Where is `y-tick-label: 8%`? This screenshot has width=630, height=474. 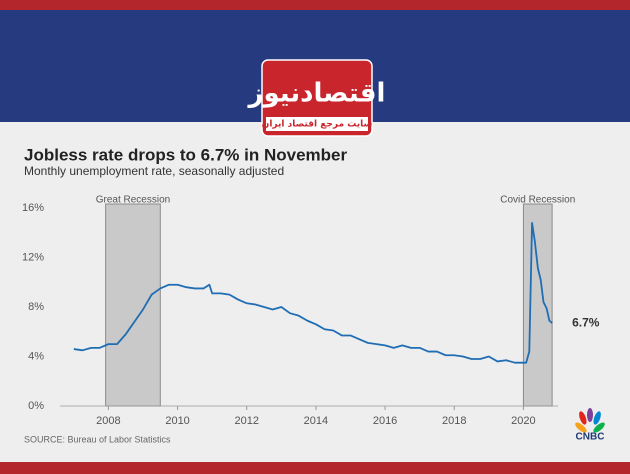 y-tick-label: 8% is located at coordinates (36, 307).